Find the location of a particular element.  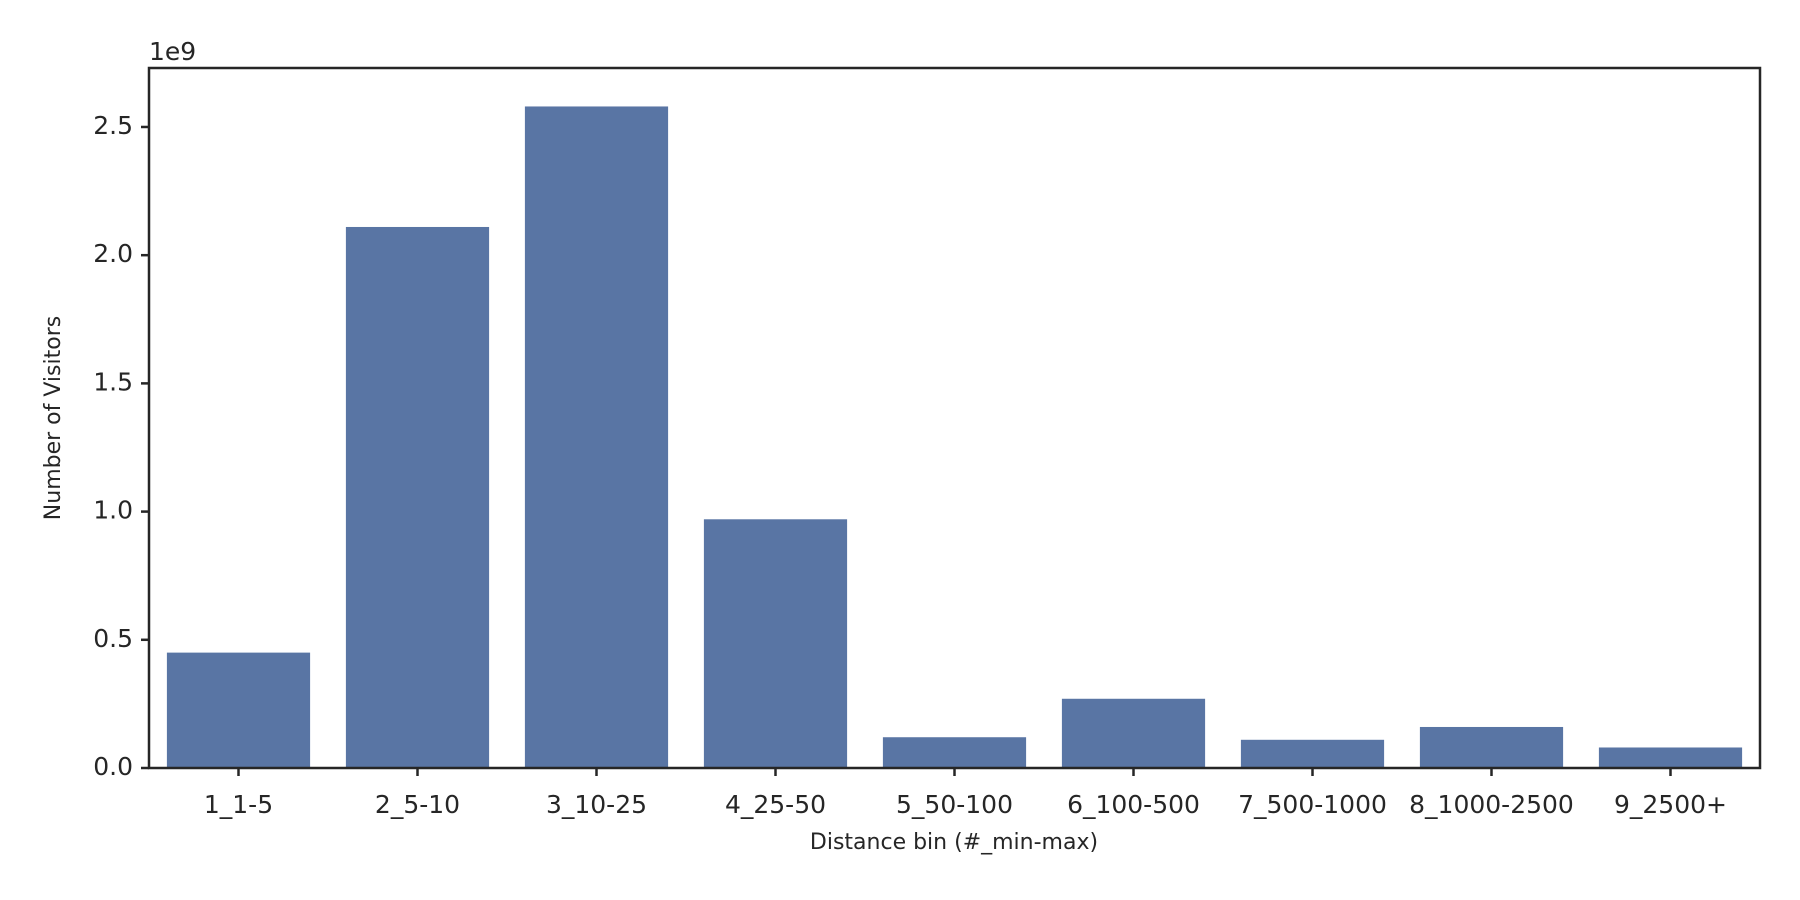

x-tick-label: 2_5-10 is located at coordinates (417, 804).